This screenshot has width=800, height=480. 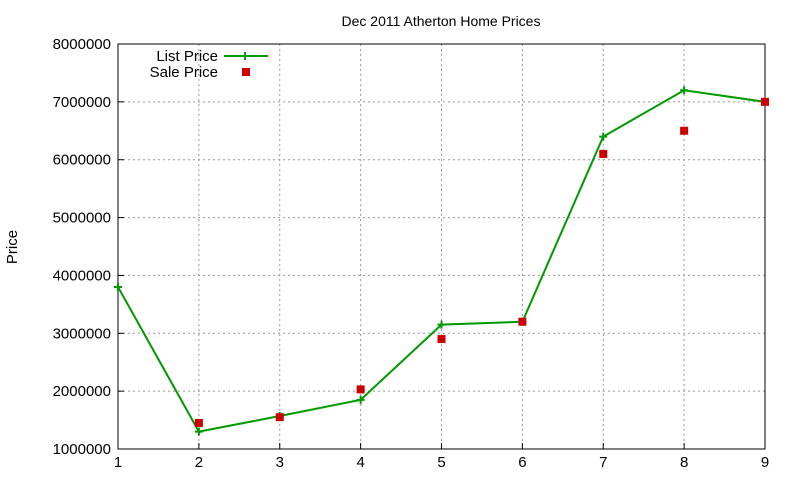 What do you see at coordinates (82, 449) in the screenshot?
I see `y-tick-label: 1000000` at bounding box center [82, 449].